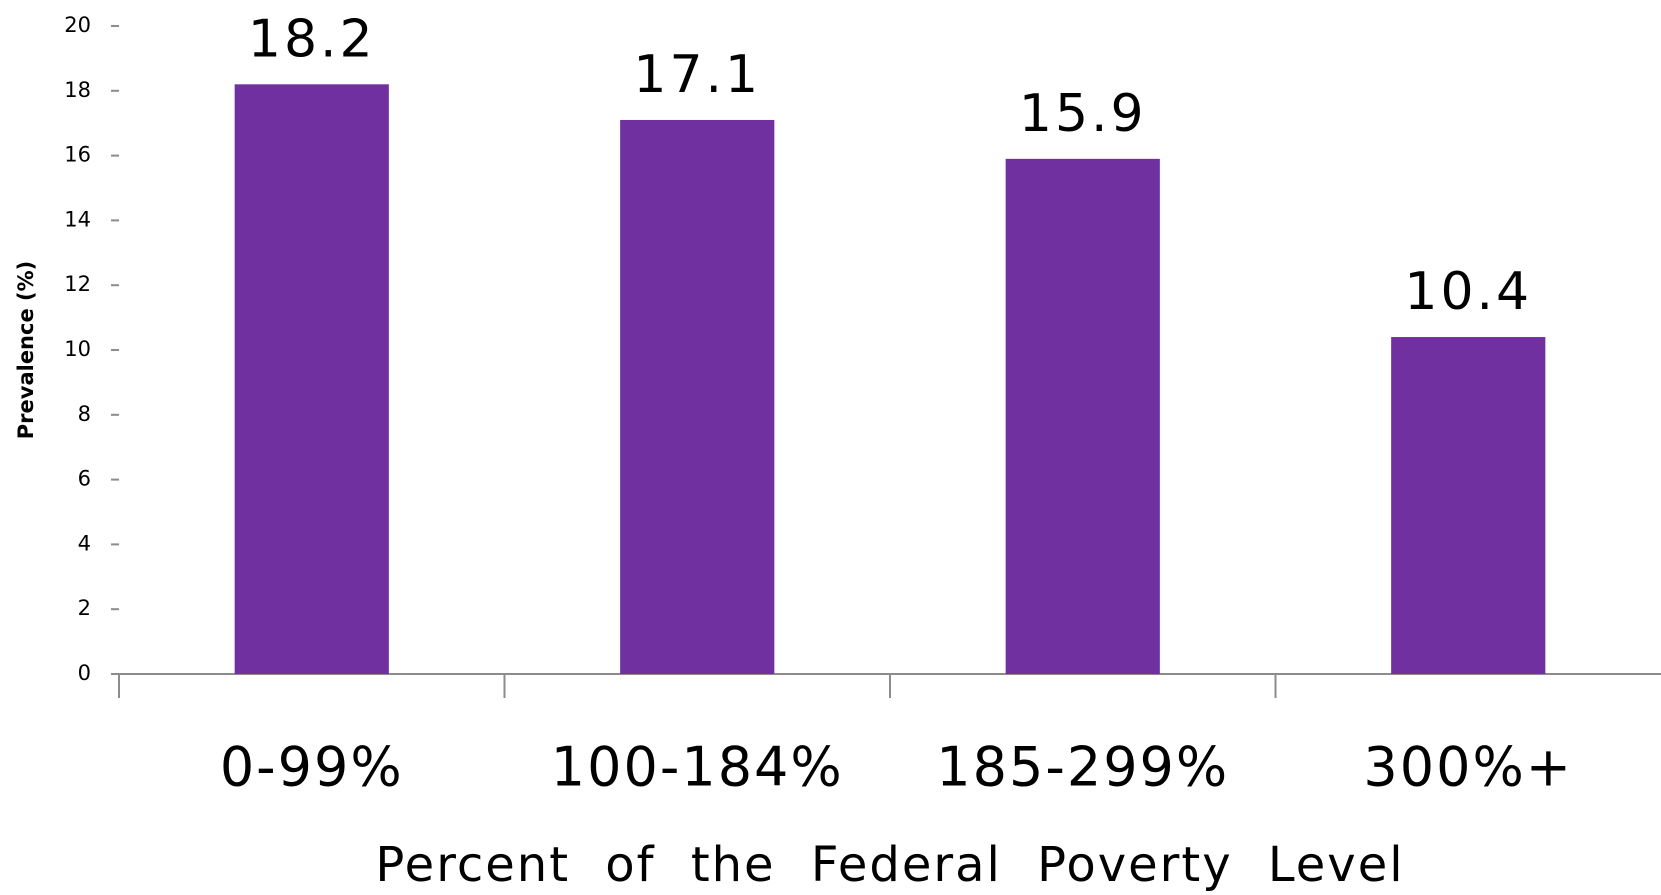  What do you see at coordinates (1468, 292) in the screenshot?
I see `value-label: 10.4` at bounding box center [1468, 292].